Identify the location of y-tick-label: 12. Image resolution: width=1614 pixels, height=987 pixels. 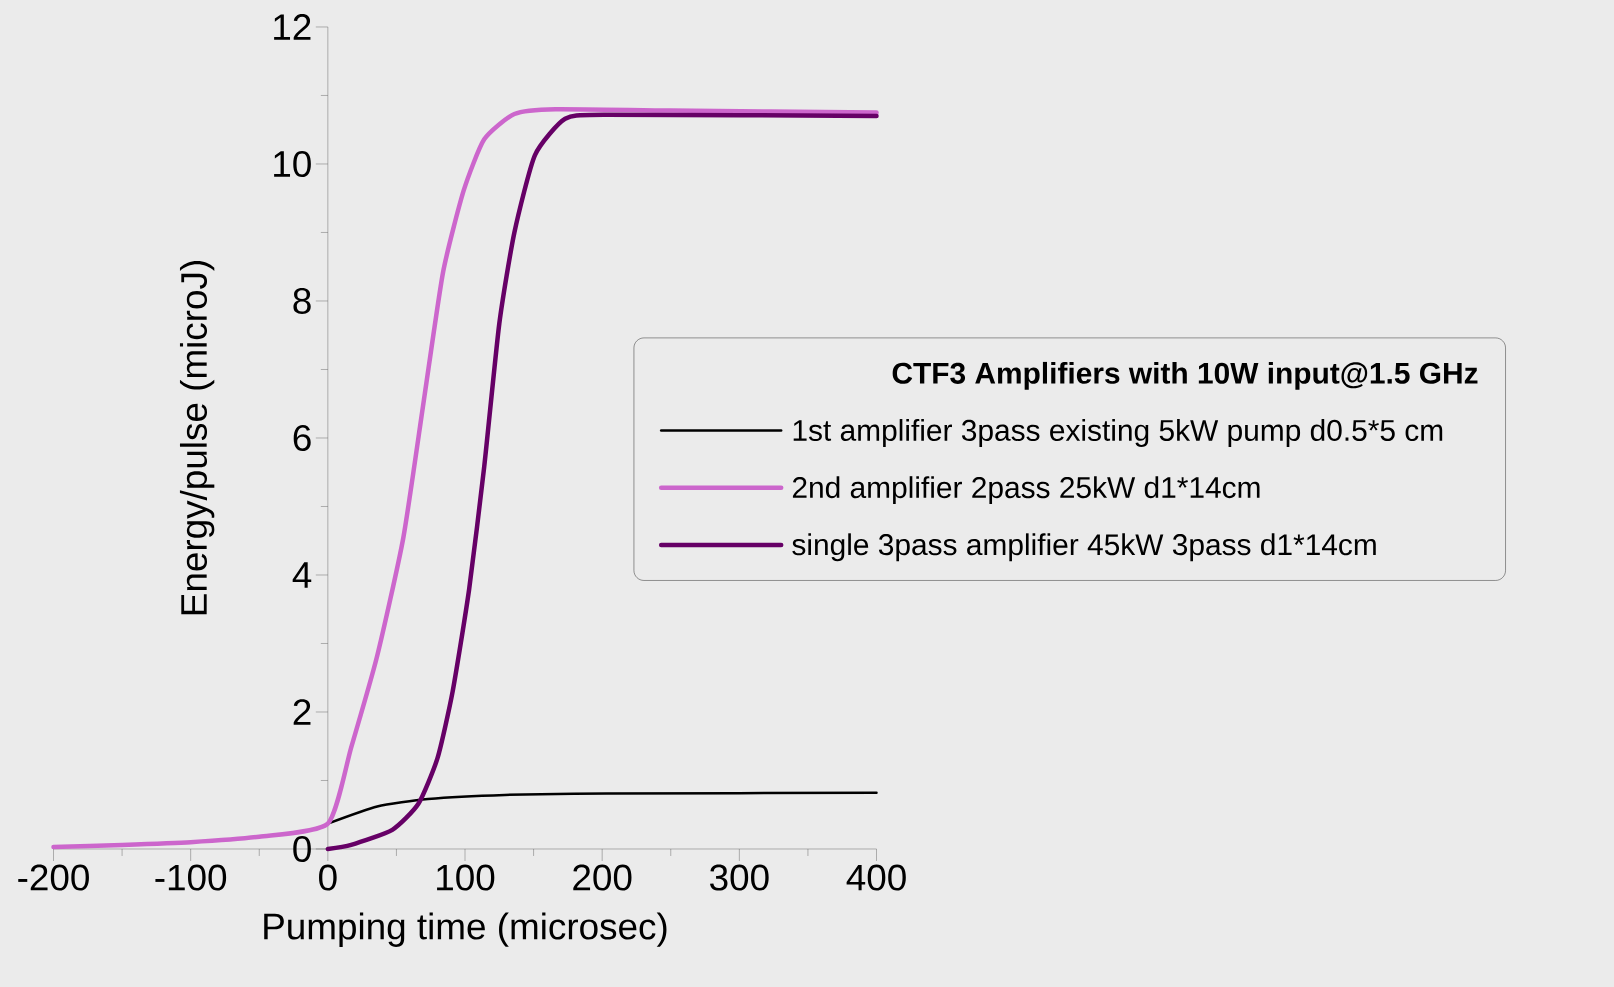
(292, 27).